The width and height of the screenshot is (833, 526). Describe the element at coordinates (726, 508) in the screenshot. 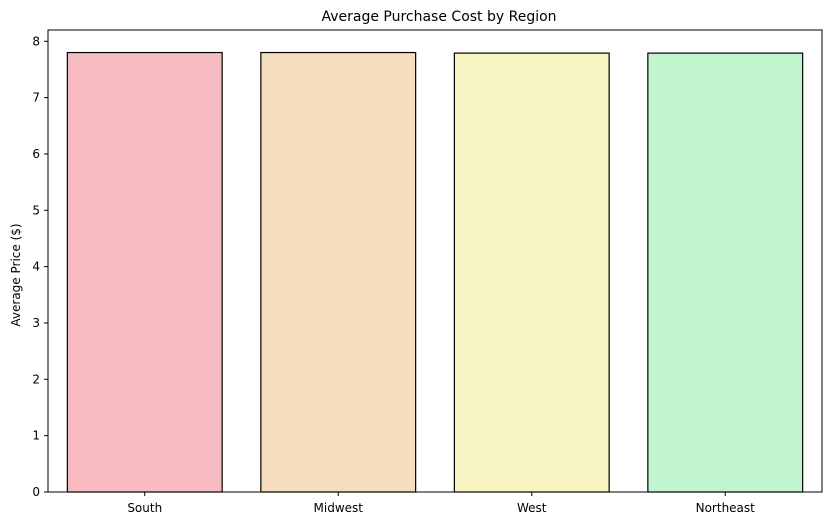

I see `x-tick-label: Northeast` at that location.